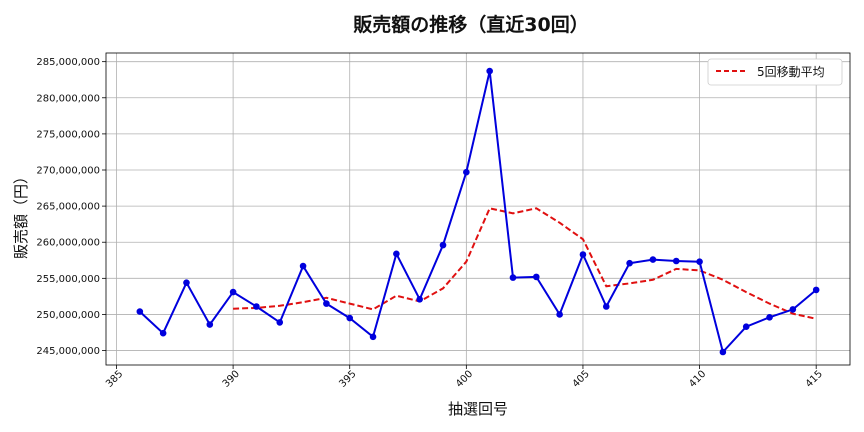 The image size is (864, 432). Describe the element at coordinates (21, 214) in the screenshot. I see `y-axis-label: 販売額（円）` at that location.